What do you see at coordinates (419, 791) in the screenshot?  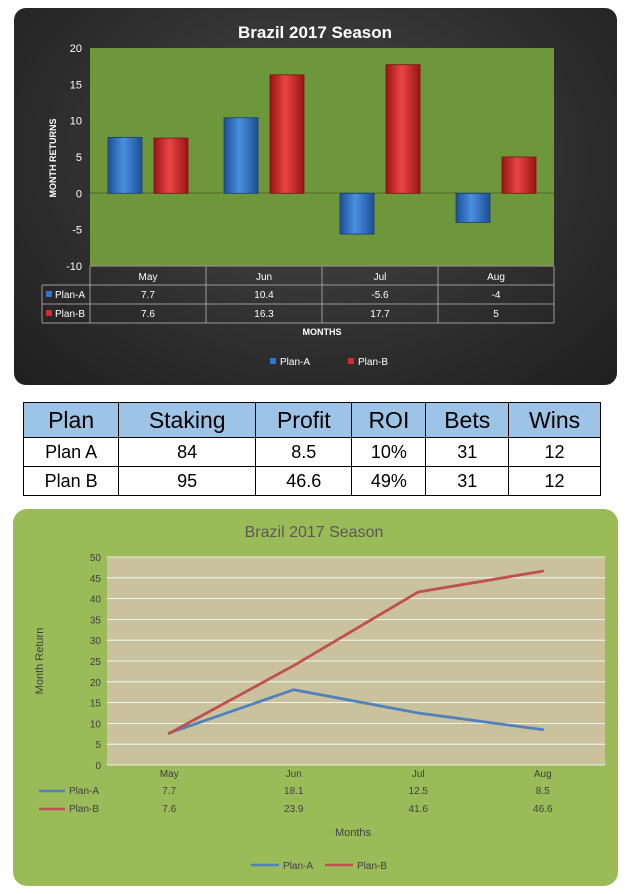 I see `line-data-label: 12.5` at bounding box center [419, 791].